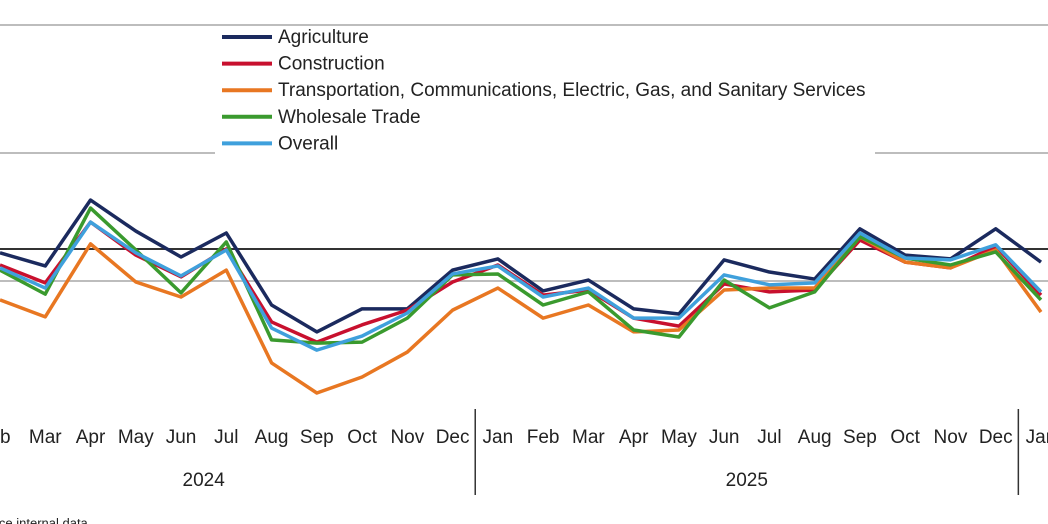 The width and height of the screenshot is (1048, 524). I want to click on x-tick-label: Feb, so click(543, 437).